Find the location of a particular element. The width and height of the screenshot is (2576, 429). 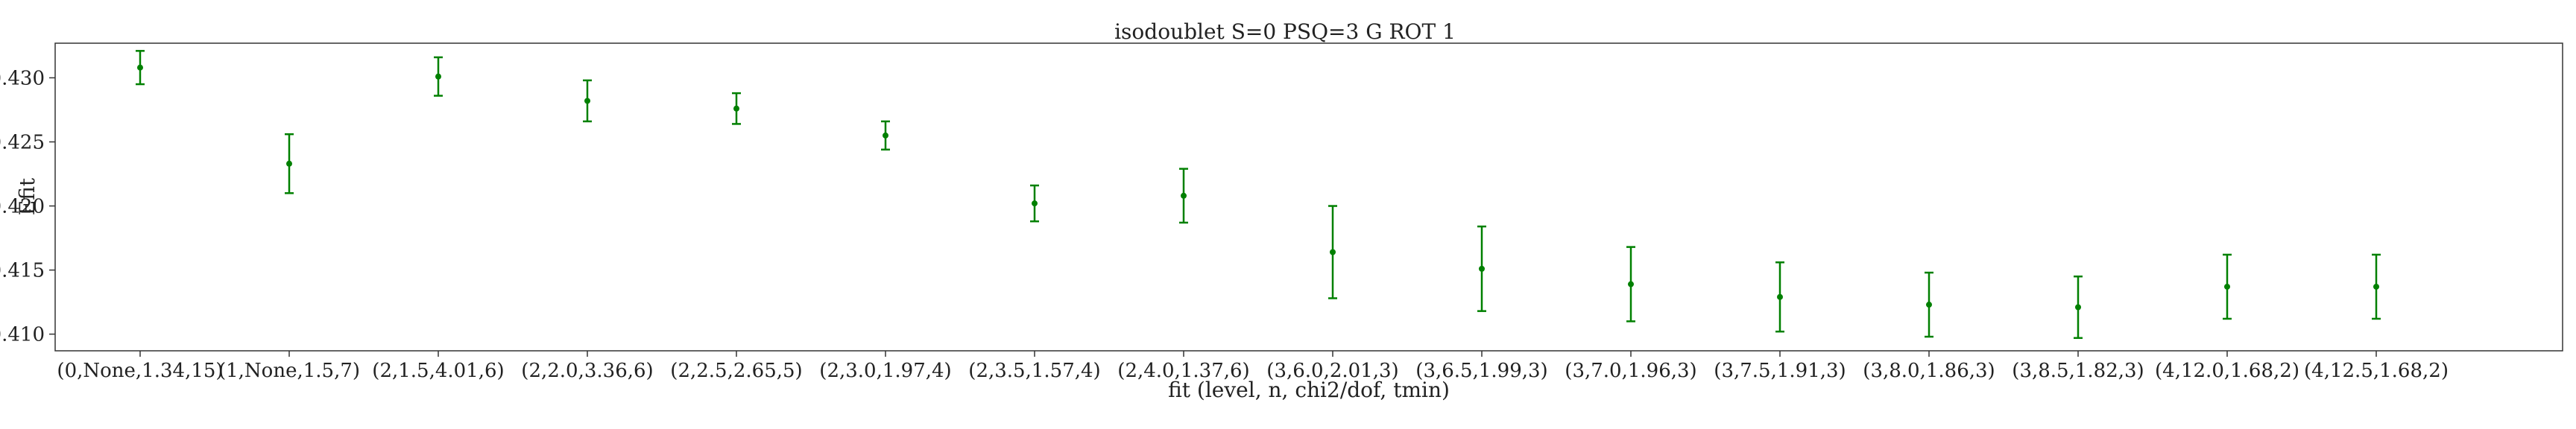

y-tick-label: 0.425 is located at coordinates (22, 143).